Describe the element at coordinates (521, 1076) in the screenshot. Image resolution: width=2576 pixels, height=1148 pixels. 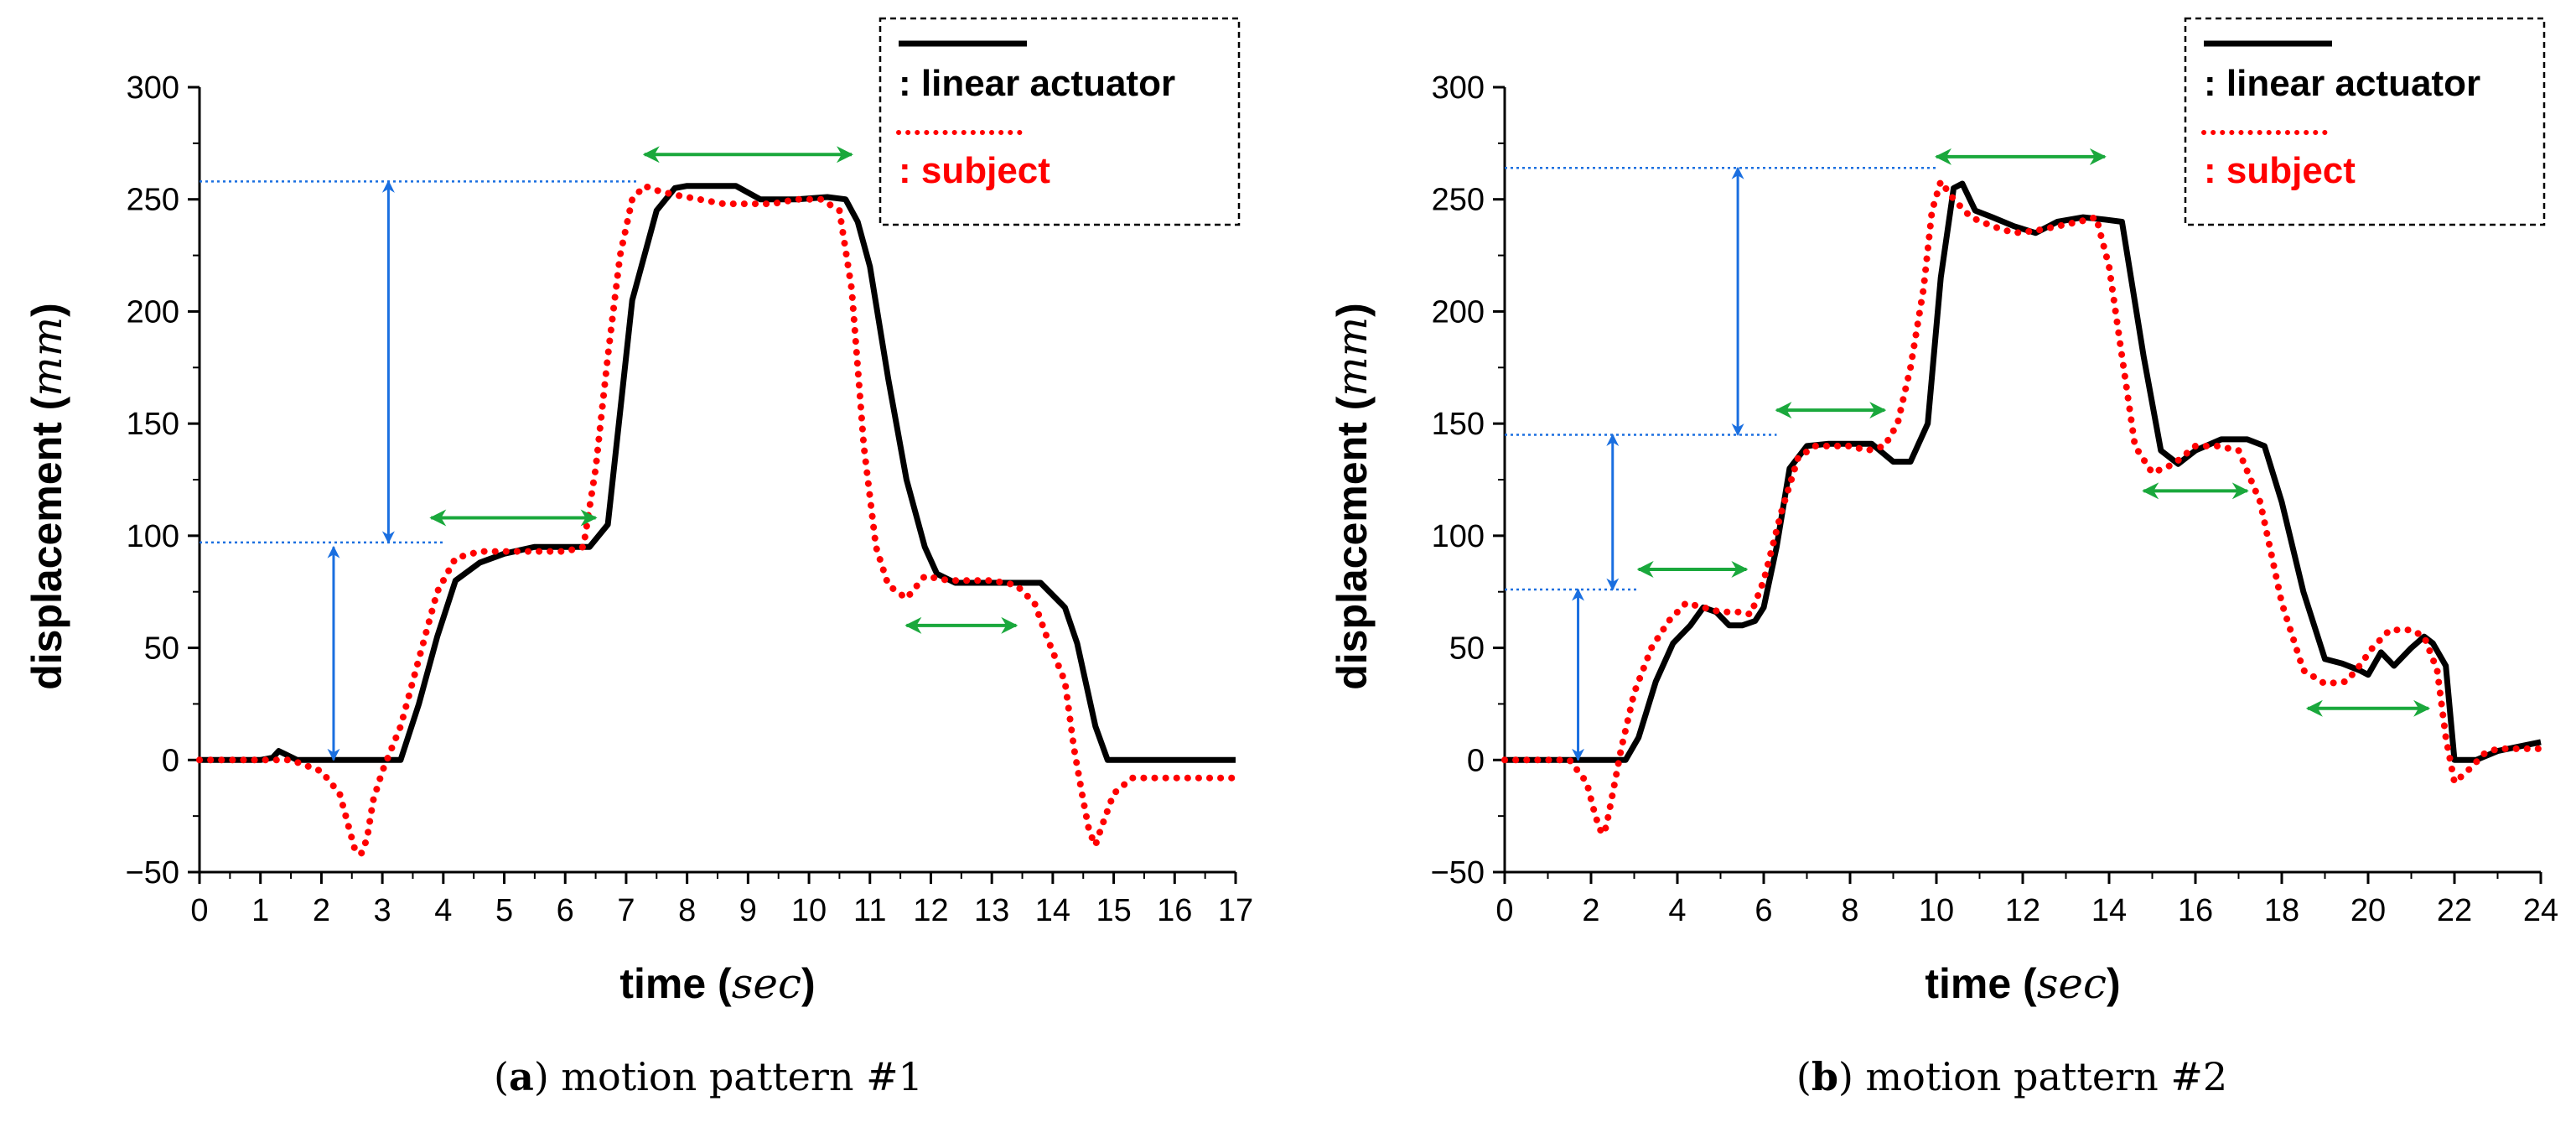
I see `caption-letter: a` at that location.